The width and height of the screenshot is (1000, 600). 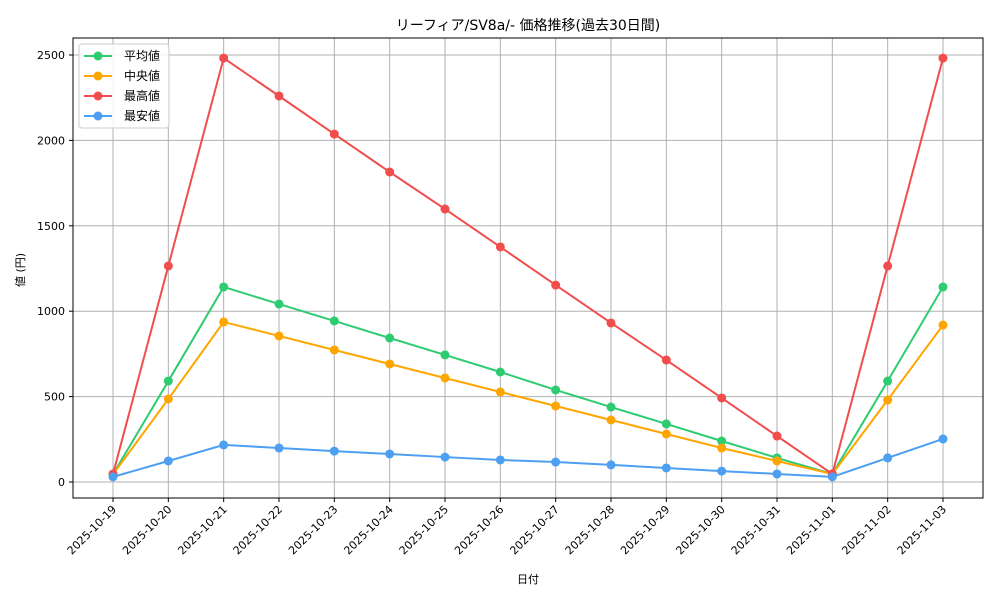 What do you see at coordinates (142, 115) in the screenshot?
I see `legend-label: 最安値` at bounding box center [142, 115].